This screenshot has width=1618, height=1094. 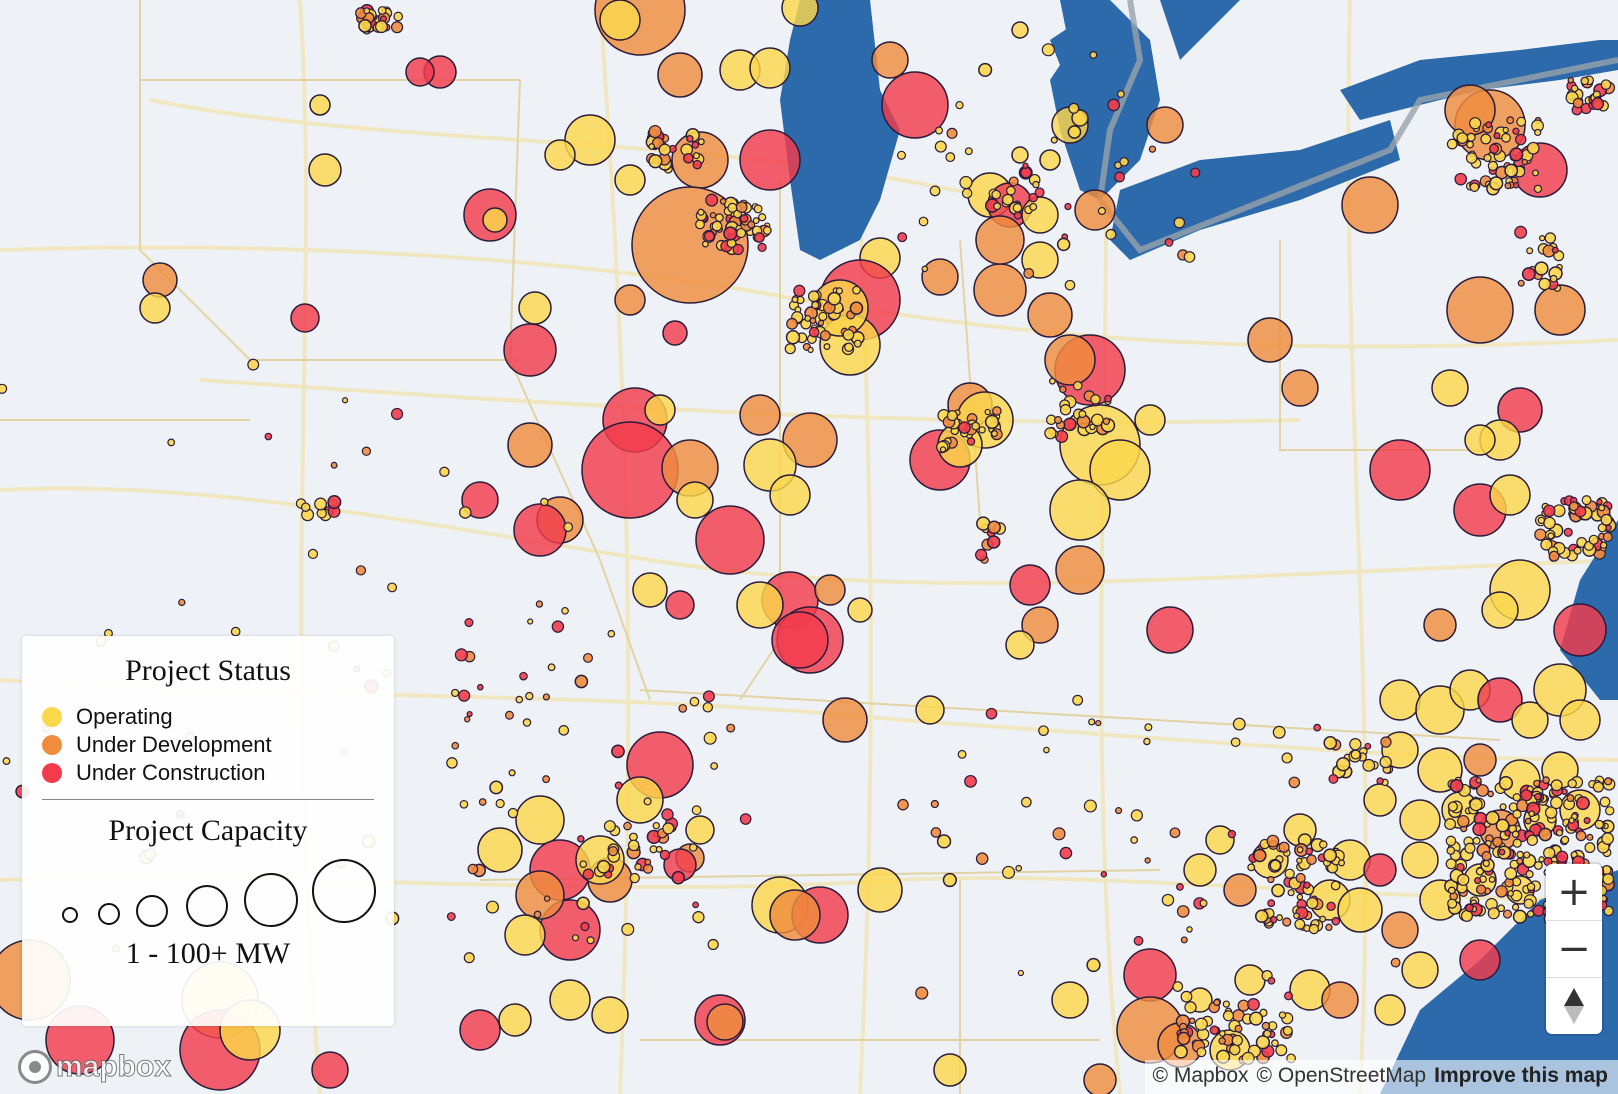 I want to click on improve-map-link: Improve this map, so click(x=1521, y=1075).